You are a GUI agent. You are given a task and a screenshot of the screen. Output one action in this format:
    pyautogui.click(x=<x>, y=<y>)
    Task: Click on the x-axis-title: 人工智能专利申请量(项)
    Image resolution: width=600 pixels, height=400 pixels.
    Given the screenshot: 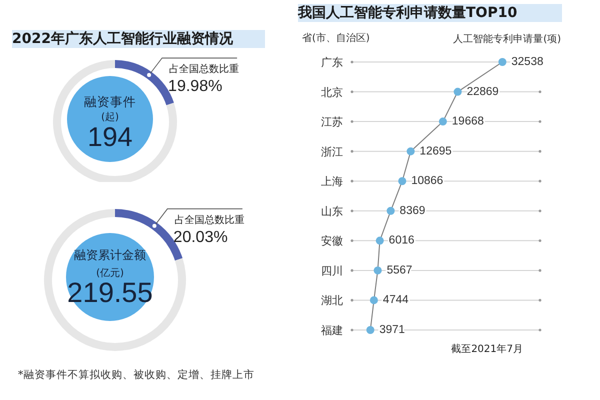 What is the action you would take?
    pyautogui.click(x=507, y=39)
    